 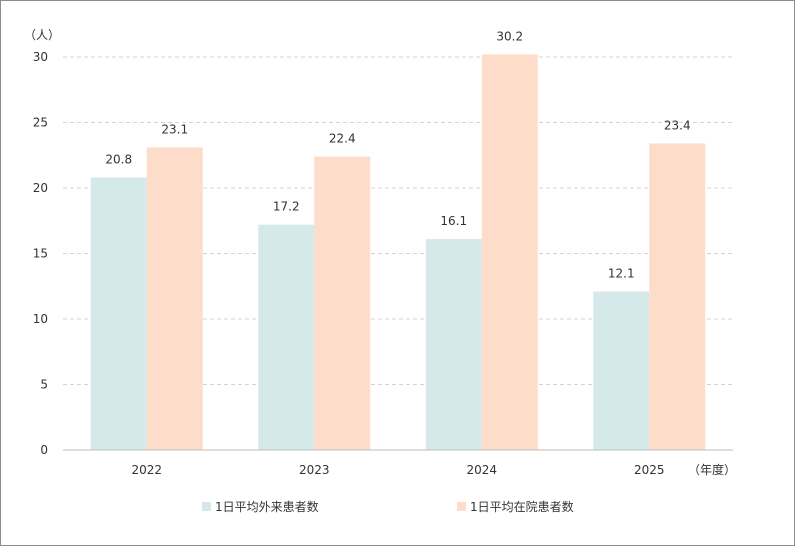 I want to click on bar-outpatient-2024, so click(x=453, y=344).